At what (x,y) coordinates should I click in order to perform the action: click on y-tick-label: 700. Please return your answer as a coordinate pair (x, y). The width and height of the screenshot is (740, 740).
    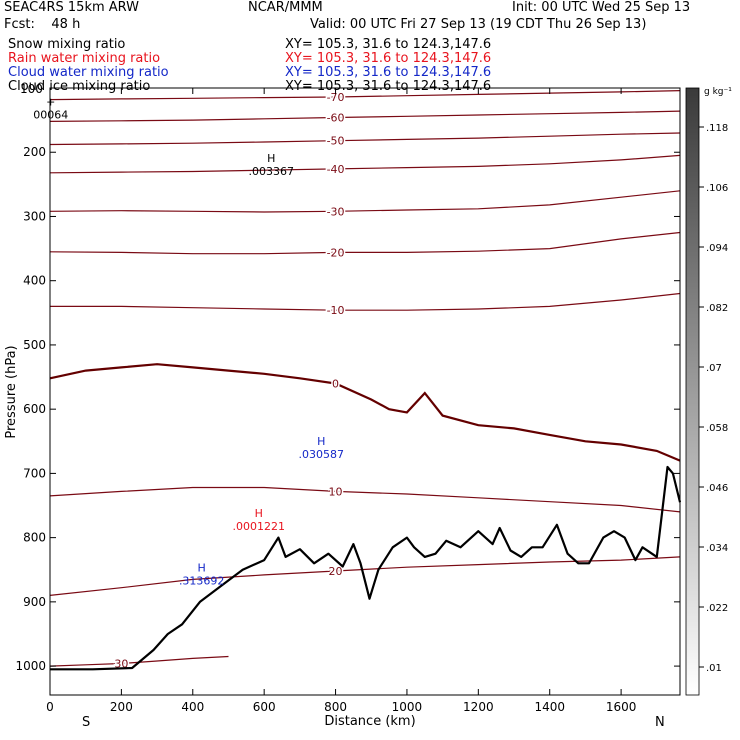
    Looking at the image, I should click on (34, 473).